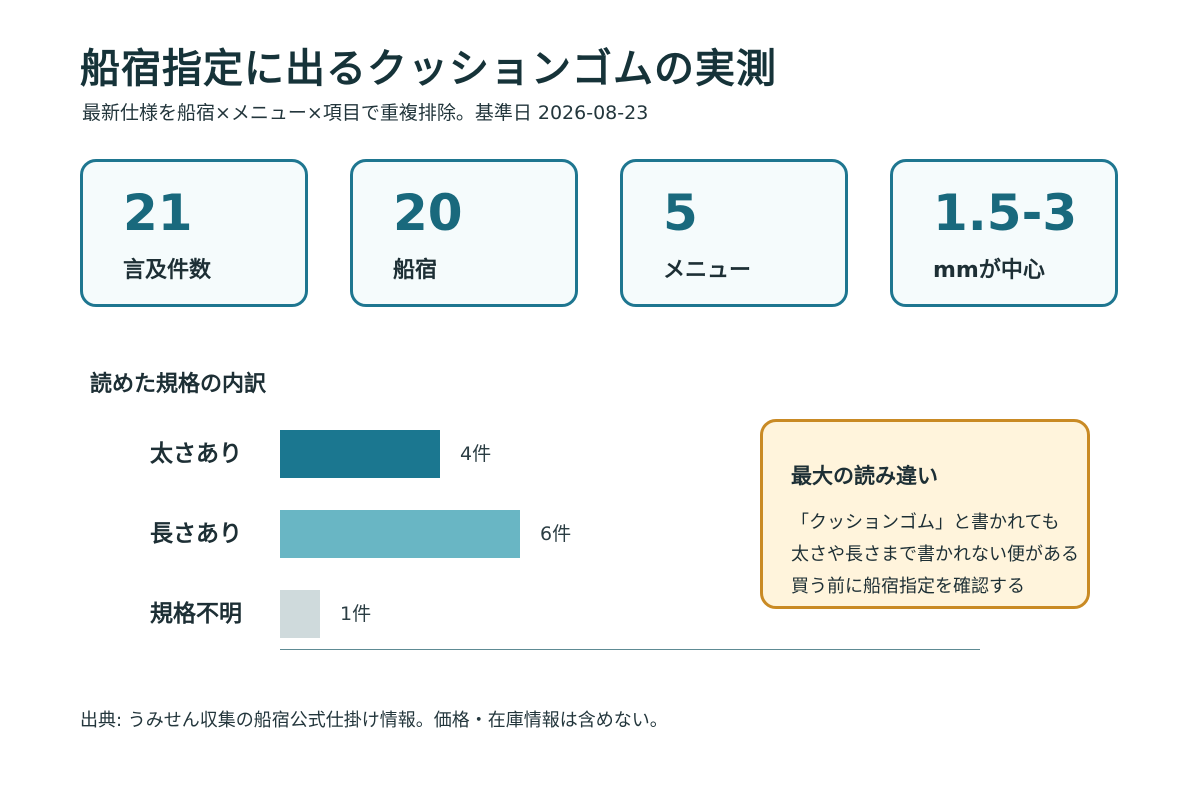 The height and width of the screenshot is (800, 1200). Describe the element at coordinates (630, 649) in the screenshot. I see `chart-baseline` at that location.